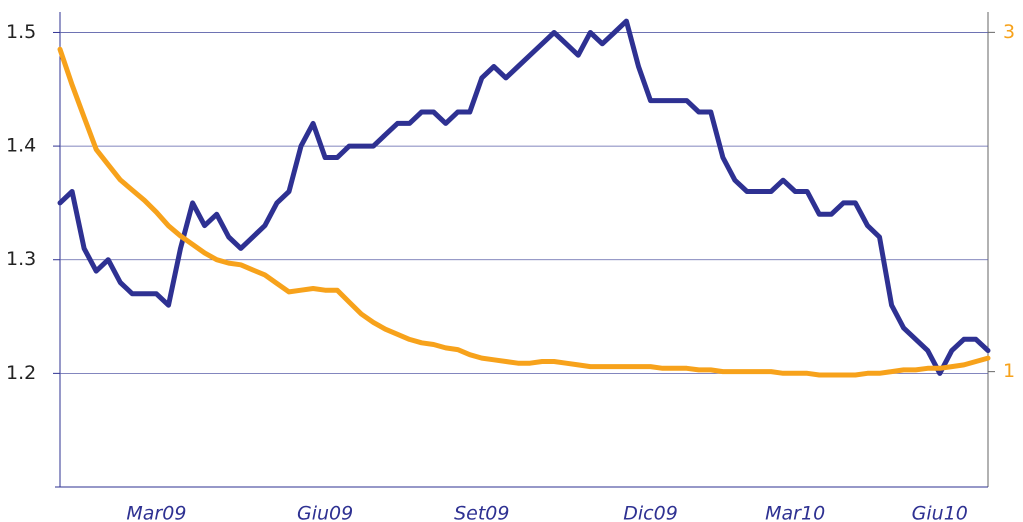  I want to click on y2-tick-label: 1, so click(1009, 371).